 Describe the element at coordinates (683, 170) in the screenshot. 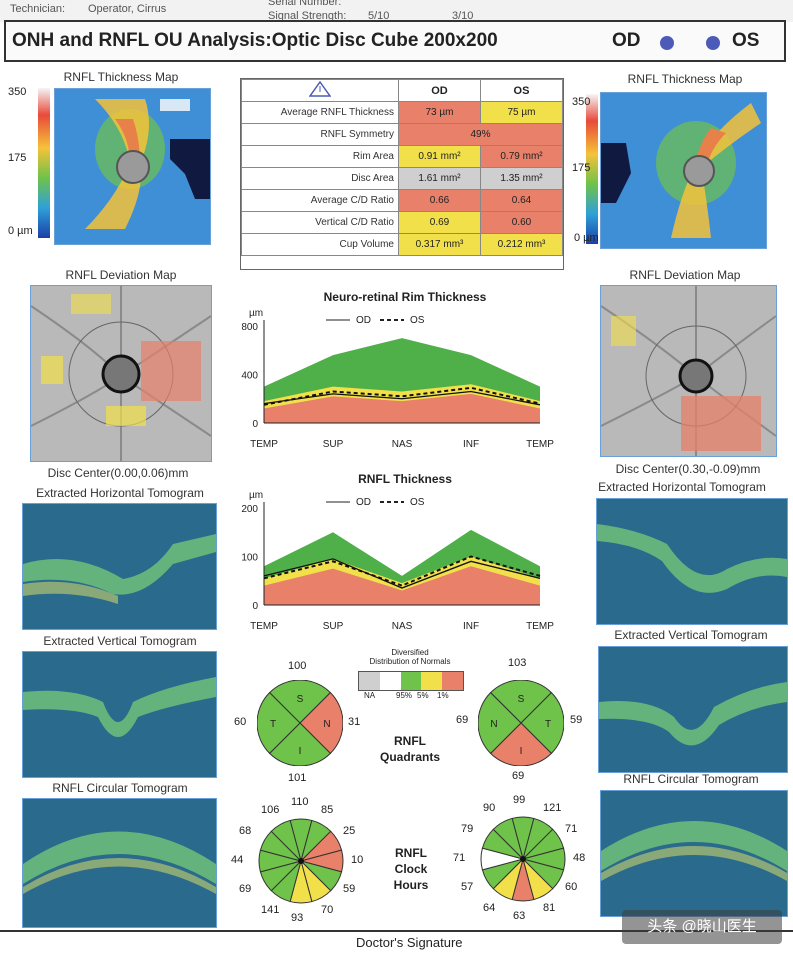

I see `os-thickness-map` at that location.